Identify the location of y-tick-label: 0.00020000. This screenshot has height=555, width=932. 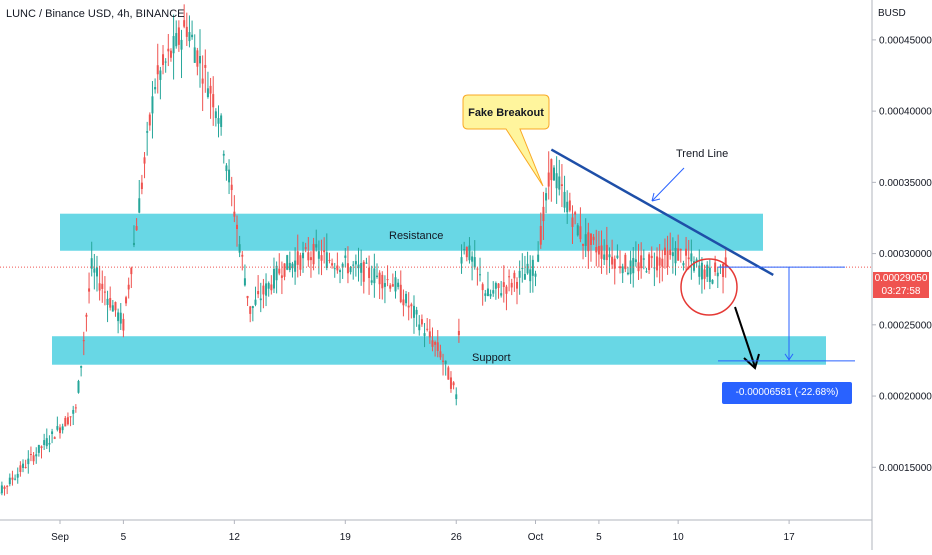
(905, 397).